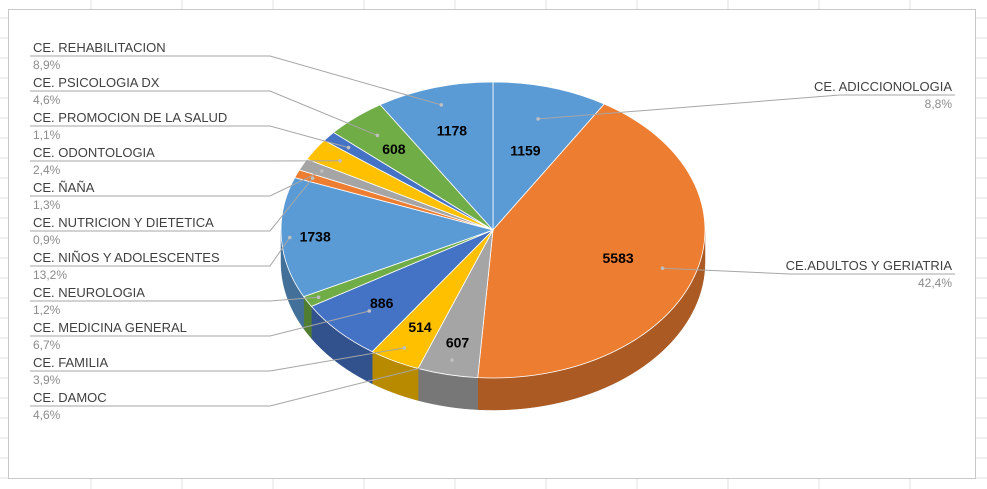  What do you see at coordinates (47, 380) in the screenshot?
I see `percent-label: 3,9%` at bounding box center [47, 380].